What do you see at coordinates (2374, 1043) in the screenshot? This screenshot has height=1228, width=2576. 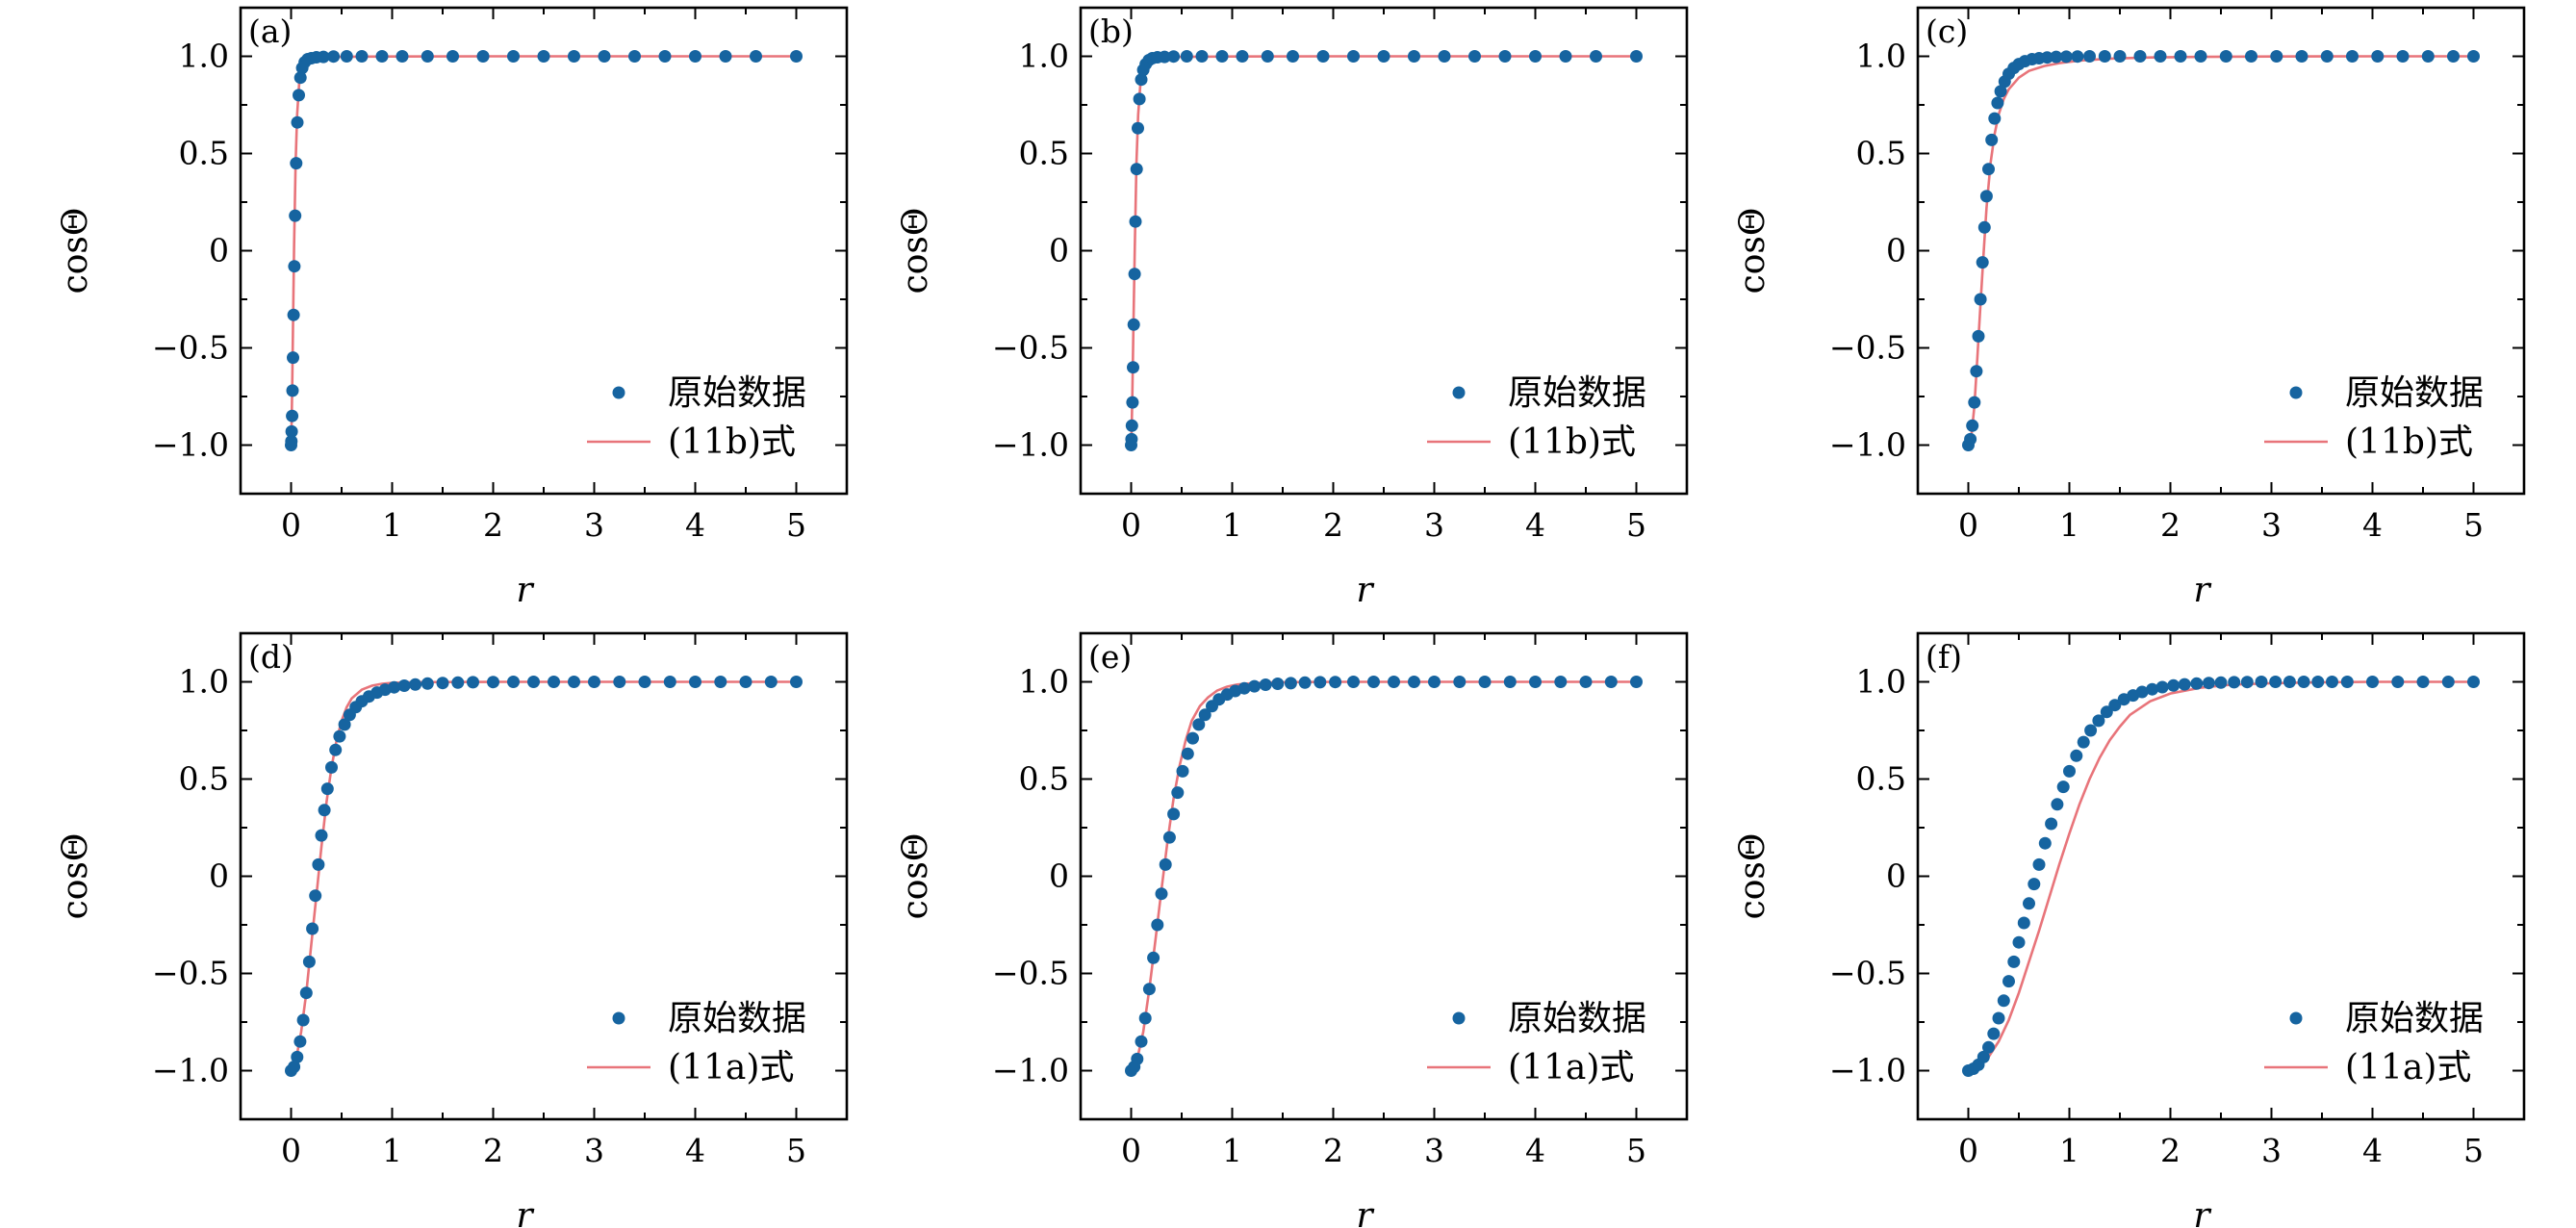 I see `legend: 原始数据 (11a)式` at bounding box center [2374, 1043].